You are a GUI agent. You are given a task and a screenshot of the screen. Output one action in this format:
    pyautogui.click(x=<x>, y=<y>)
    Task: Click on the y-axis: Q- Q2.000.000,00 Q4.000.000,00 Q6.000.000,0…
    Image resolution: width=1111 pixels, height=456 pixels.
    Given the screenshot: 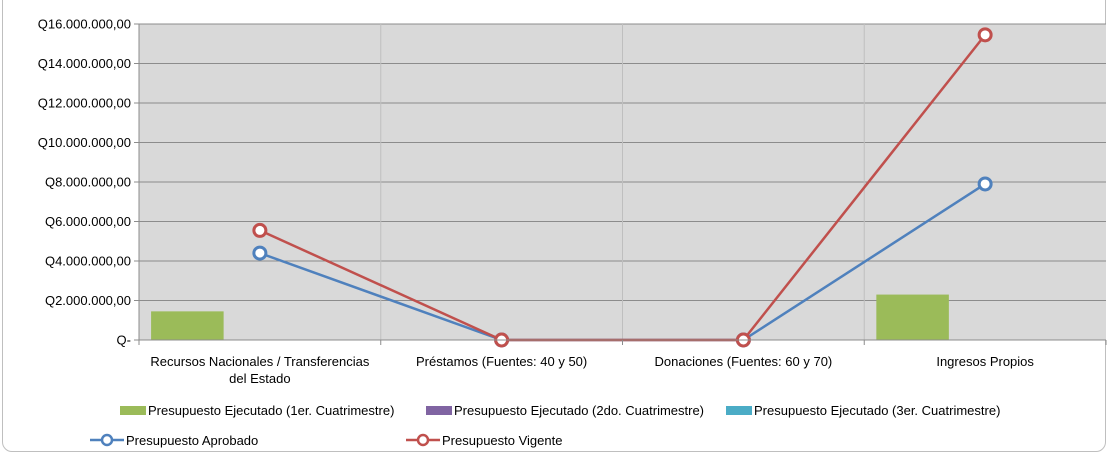 What is the action you would take?
    pyautogui.click(x=89, y=182)
    